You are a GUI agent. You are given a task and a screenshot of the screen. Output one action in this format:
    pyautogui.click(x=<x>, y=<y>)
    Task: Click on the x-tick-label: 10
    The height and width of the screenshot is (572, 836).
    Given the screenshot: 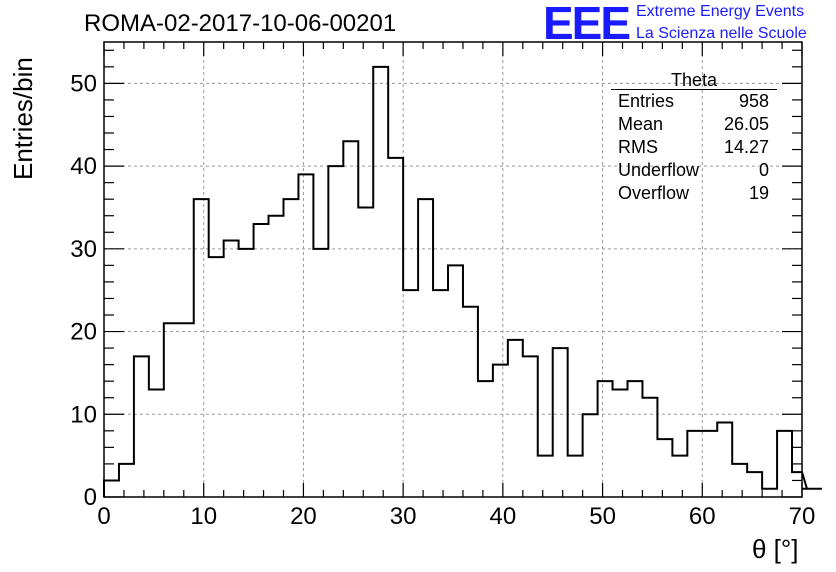 What is the action you would take?
    pyautogui.click(x=203, y=516)
    